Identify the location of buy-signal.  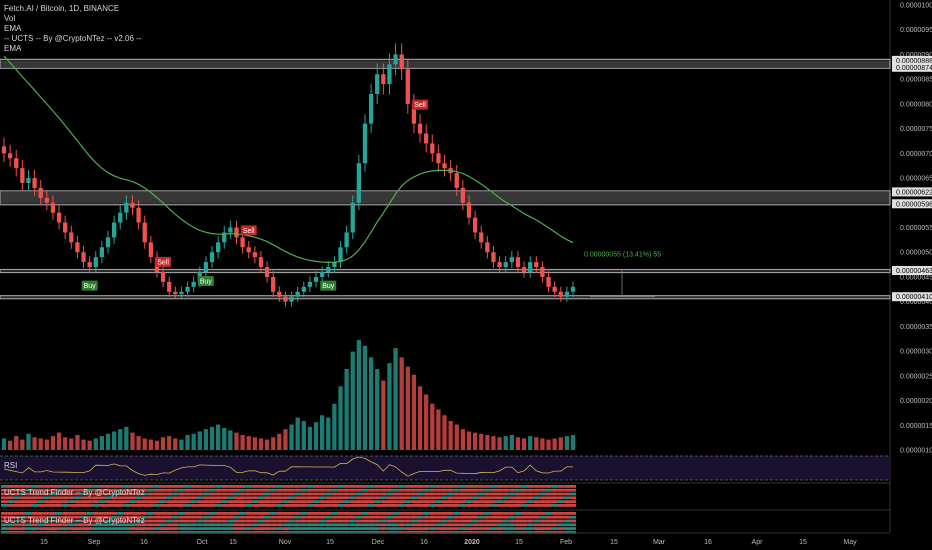
(205, 280).